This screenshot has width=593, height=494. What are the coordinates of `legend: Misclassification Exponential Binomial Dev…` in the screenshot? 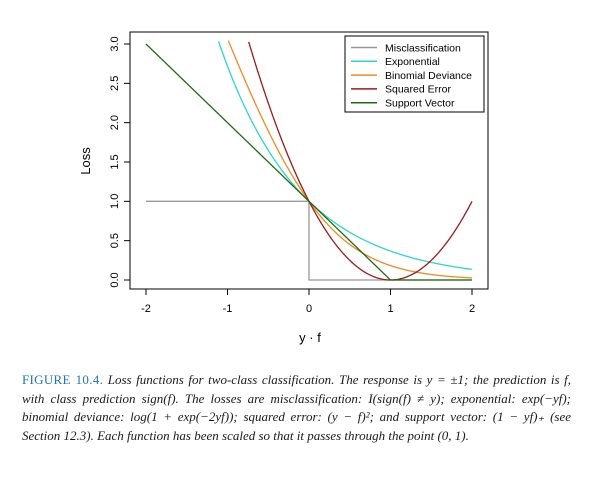 It's located at (414, 74).